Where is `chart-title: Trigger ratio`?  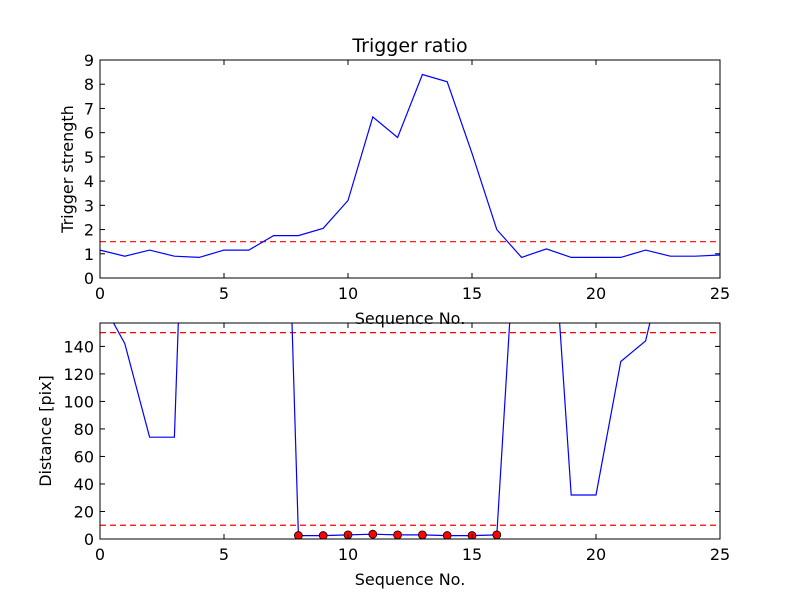 chart-title: Trigger ratio is located at coordinates (409, 46).